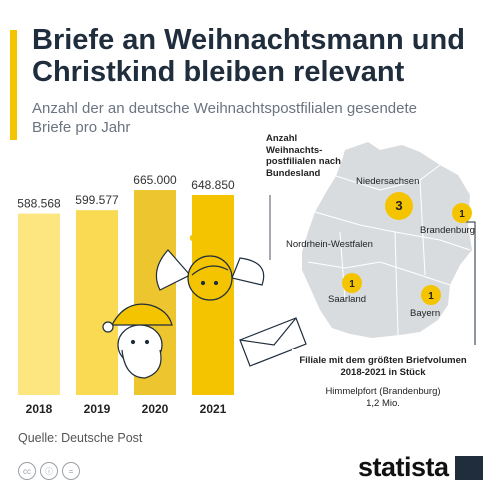  Describe the element at coordinates (468, 467) in the screenshot. I see `statista-mark-icon` at that location.